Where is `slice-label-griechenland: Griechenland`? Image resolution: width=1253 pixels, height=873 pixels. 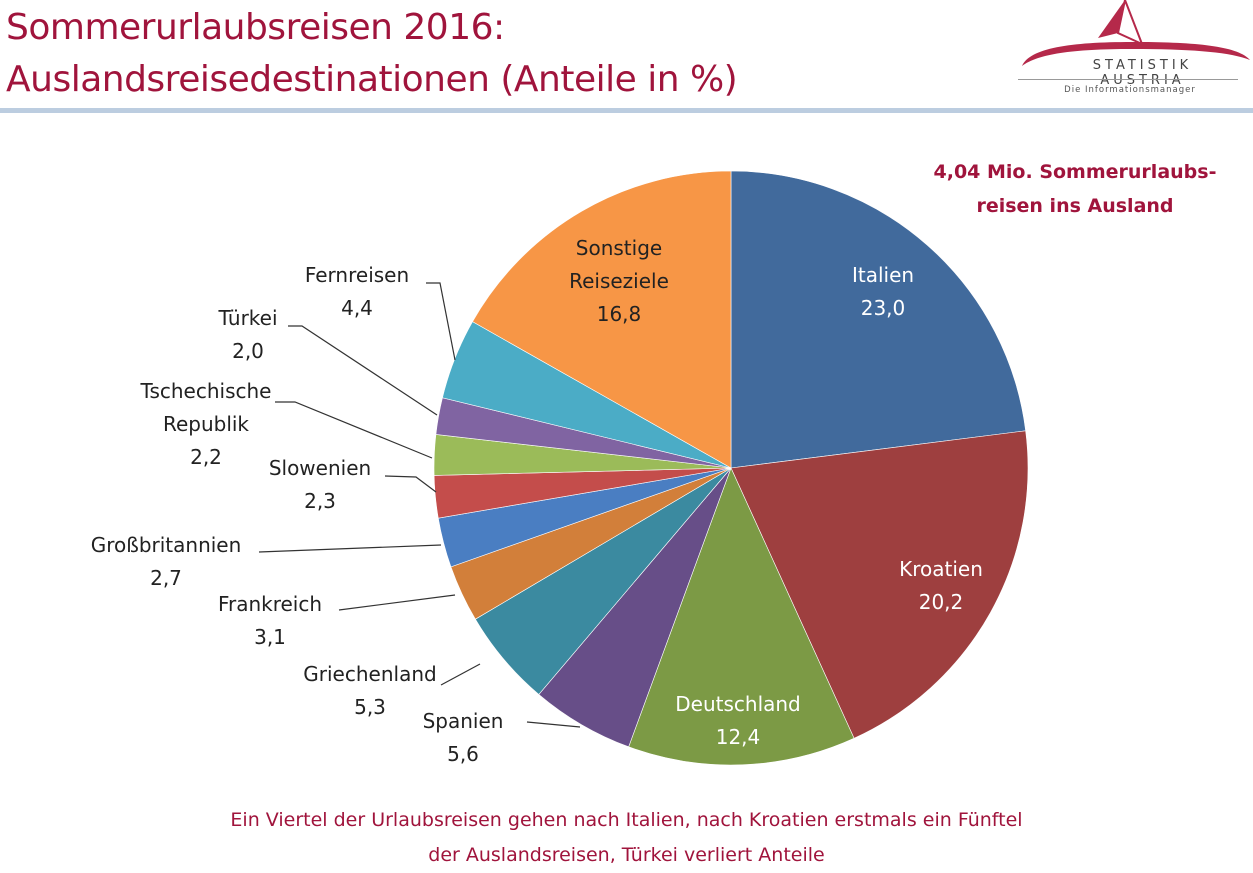
slice-label-griechenland: Griechenland is located at coordinates (369, 674).